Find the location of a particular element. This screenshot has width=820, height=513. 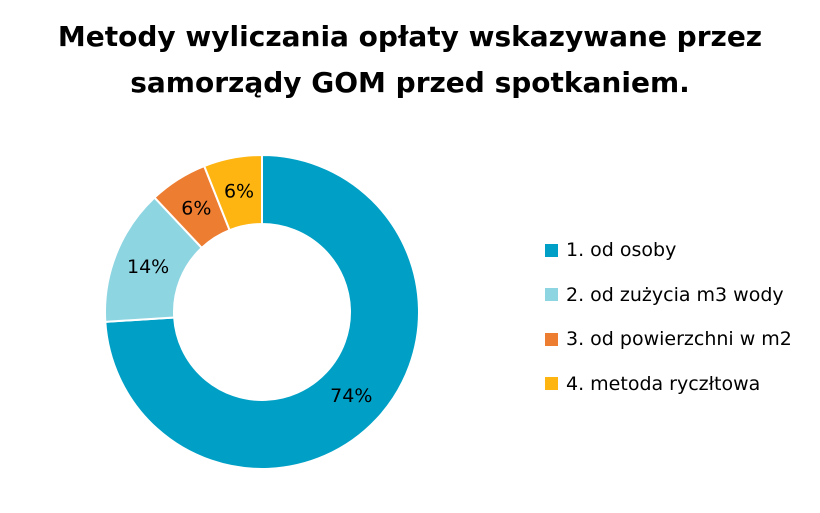

legend-item-metoda-ryczaltowa: 4. metoda ryczłtowa is located at coordinates (680, 384).